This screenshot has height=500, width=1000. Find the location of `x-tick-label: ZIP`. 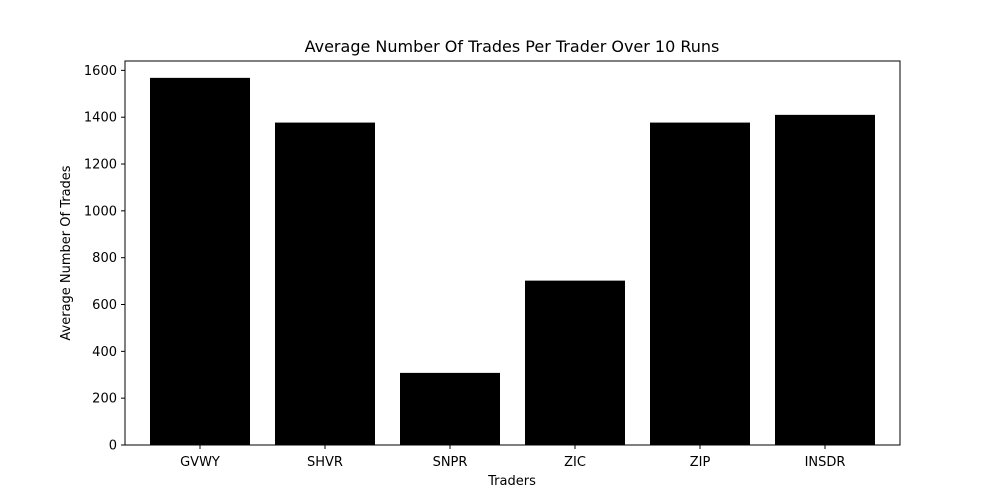

x-tick-label: ZIP is located at coordinates (700, 462).